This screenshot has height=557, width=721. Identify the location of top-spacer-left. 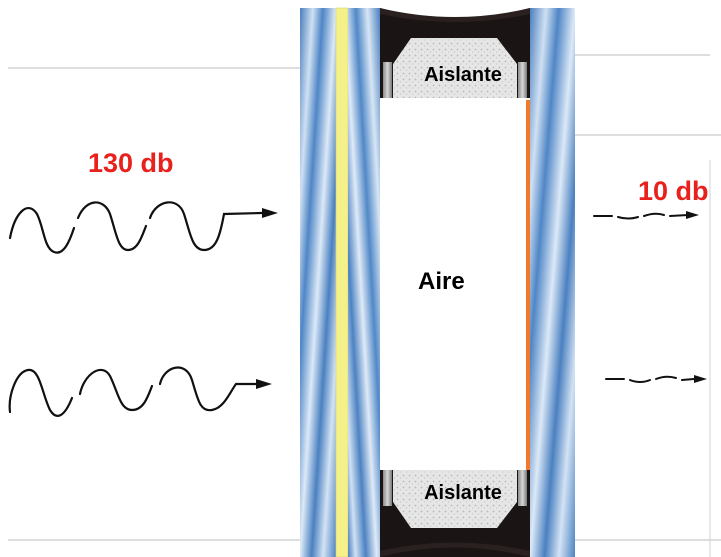
(387, 80).